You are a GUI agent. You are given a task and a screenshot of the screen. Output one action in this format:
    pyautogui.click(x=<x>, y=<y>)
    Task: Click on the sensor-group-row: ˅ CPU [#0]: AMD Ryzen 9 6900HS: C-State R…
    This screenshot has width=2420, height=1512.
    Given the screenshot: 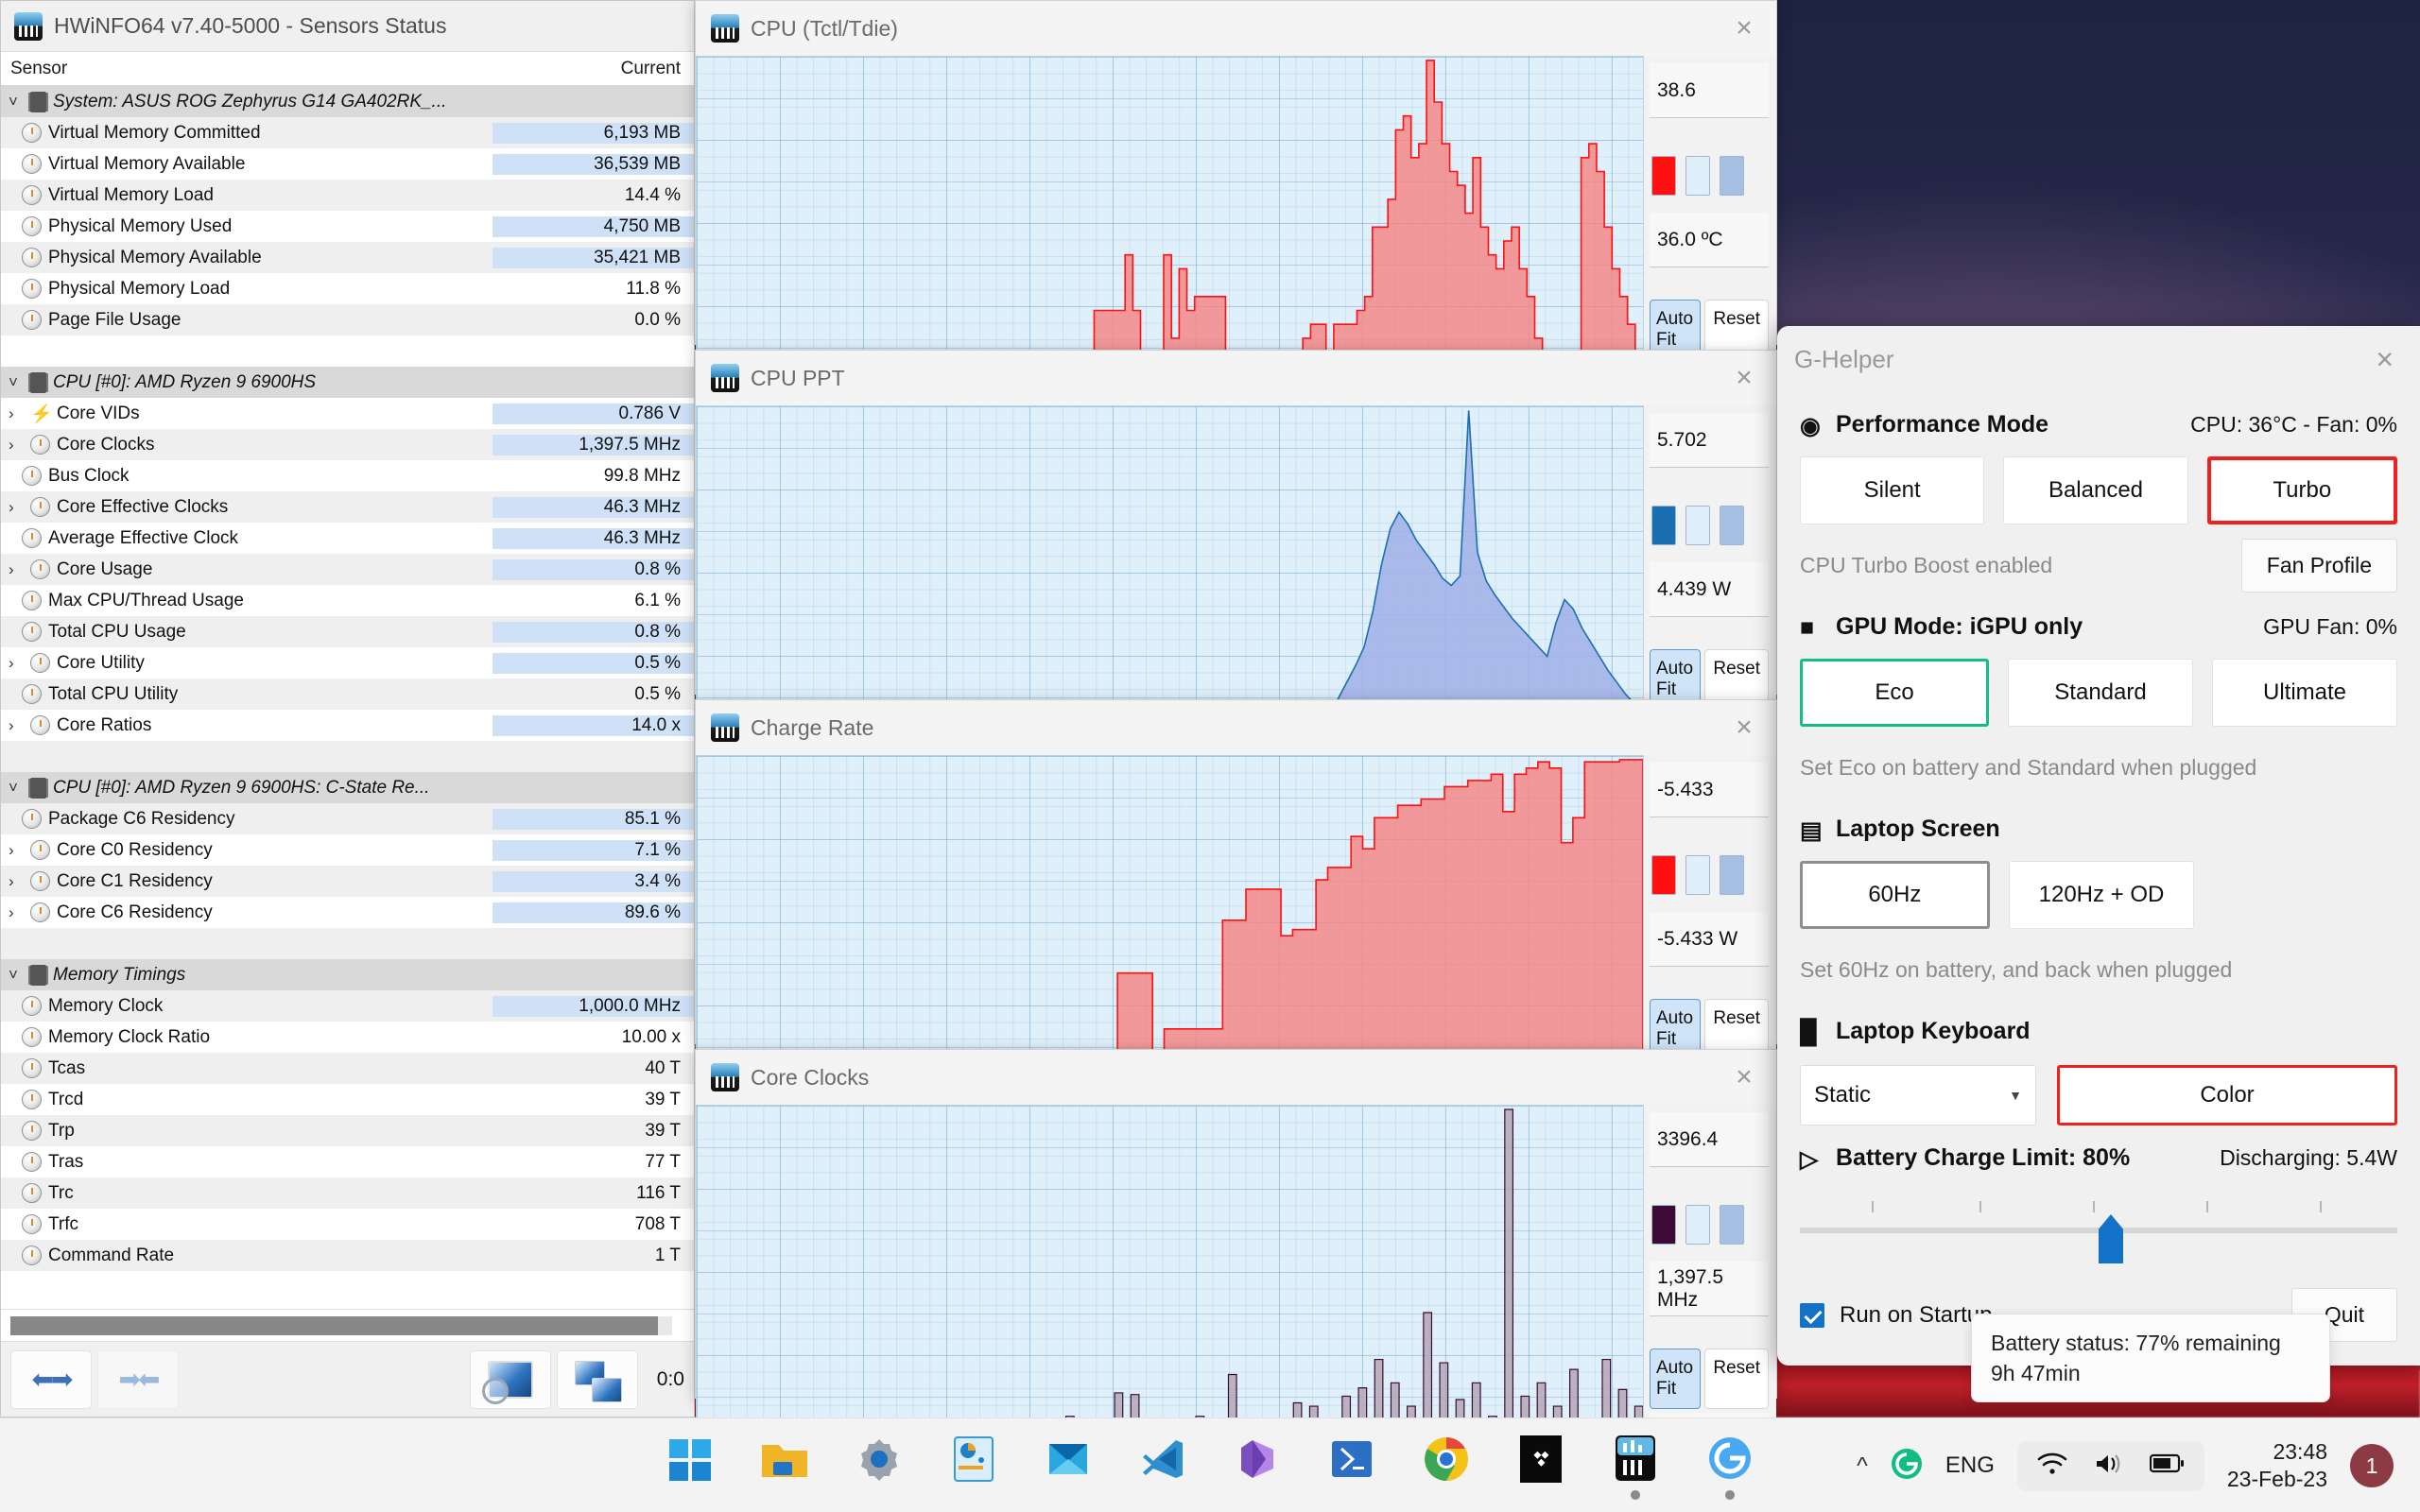 What is the action you would take?
    pyautogui.click(x=347, y=787)
    